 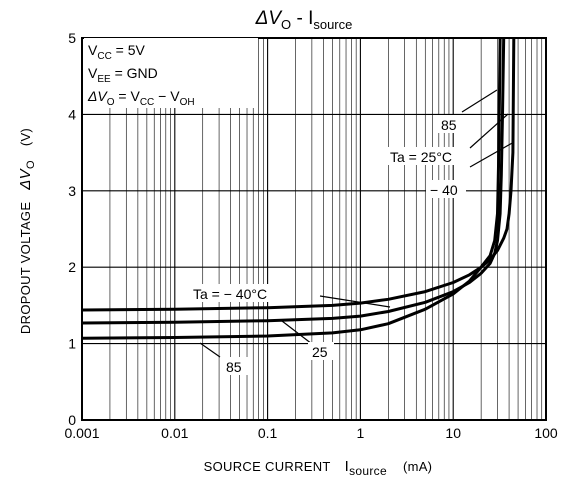 What do you see at coordinates (174, 433) in the screenshot?
I see `x-tick-label: 0.01` at bounding box center [174, 433].